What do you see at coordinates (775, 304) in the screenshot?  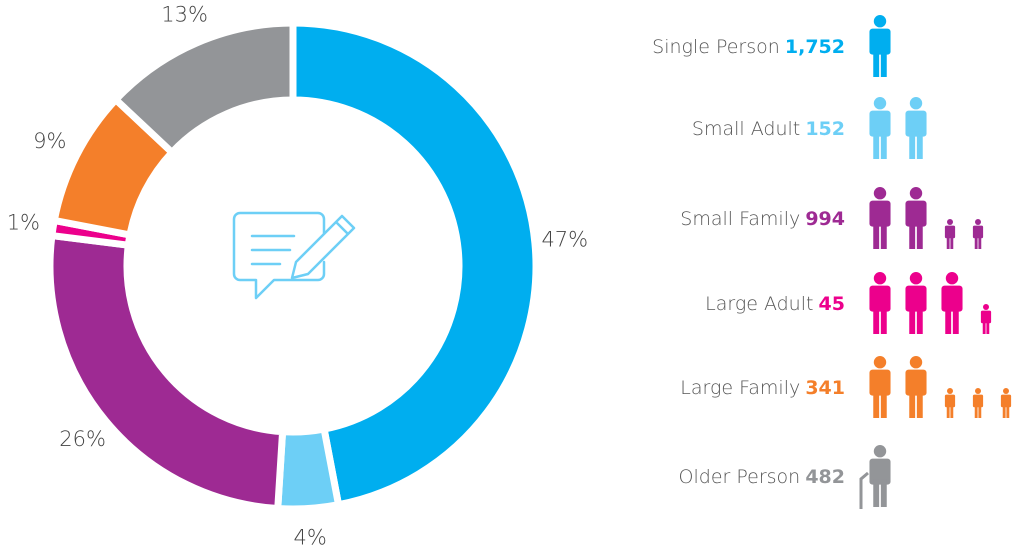 I see `legend-entry: Large Adult 45` at bounding box center [775, 304].